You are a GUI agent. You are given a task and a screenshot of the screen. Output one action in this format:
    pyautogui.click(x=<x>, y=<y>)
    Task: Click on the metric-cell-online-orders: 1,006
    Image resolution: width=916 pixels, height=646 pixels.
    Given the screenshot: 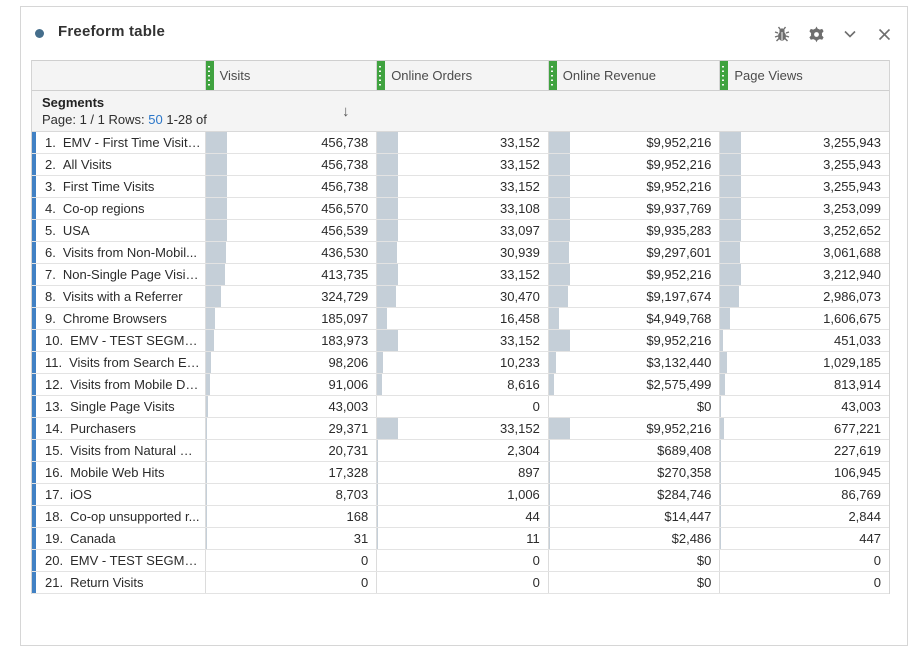 What is the action you would take?
    pyautogui.click(x=462, y=494)
    